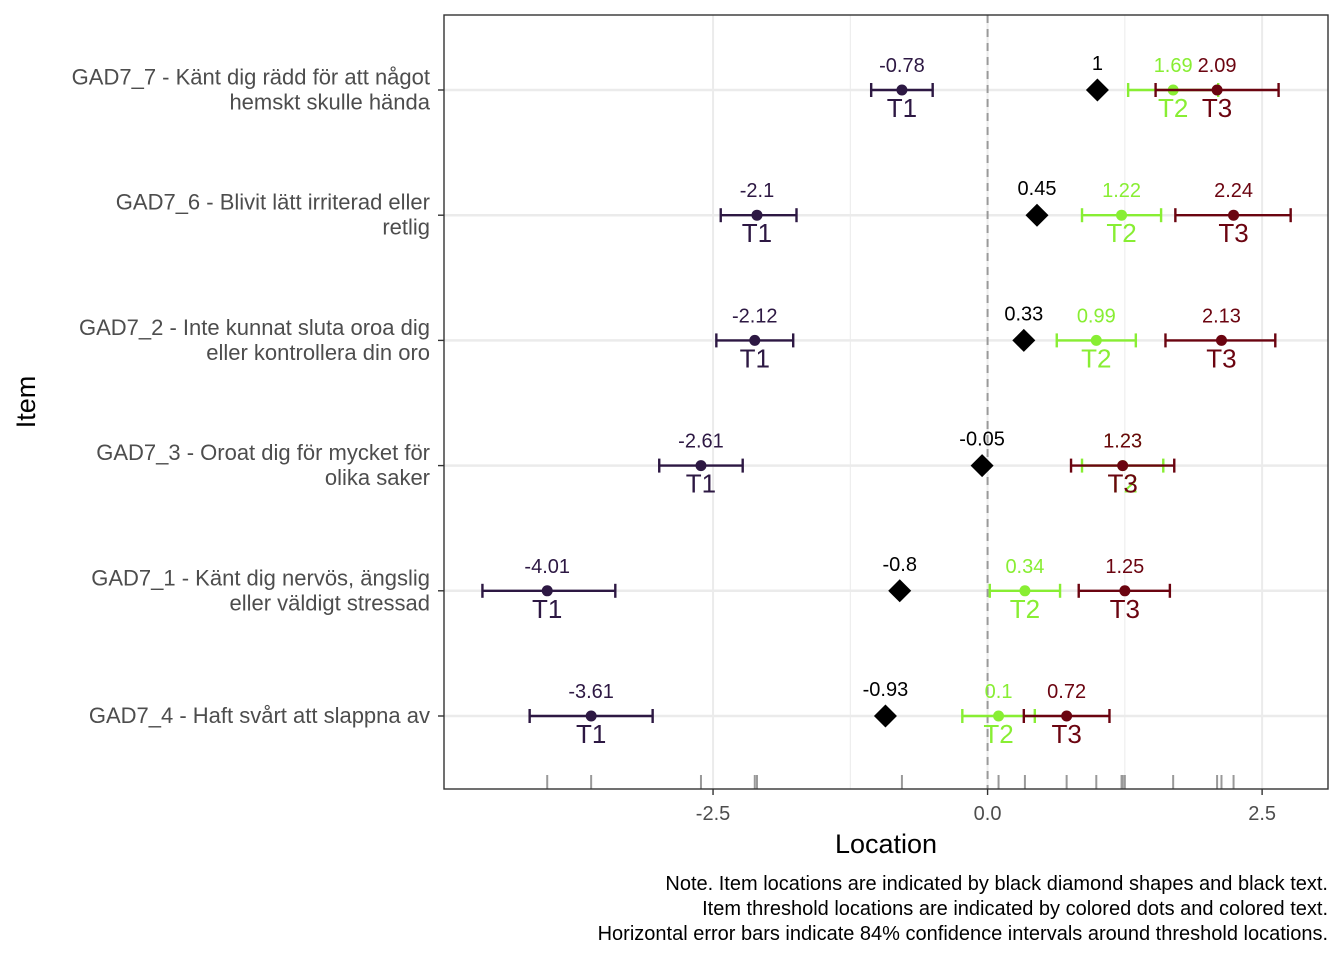 Image resolution: width=1344 pixels, height=965 pixels. Describe the element at coordinates (1024, 567) in the screenshot. I see `threshold-value-label-t2: 0.34` at that location.